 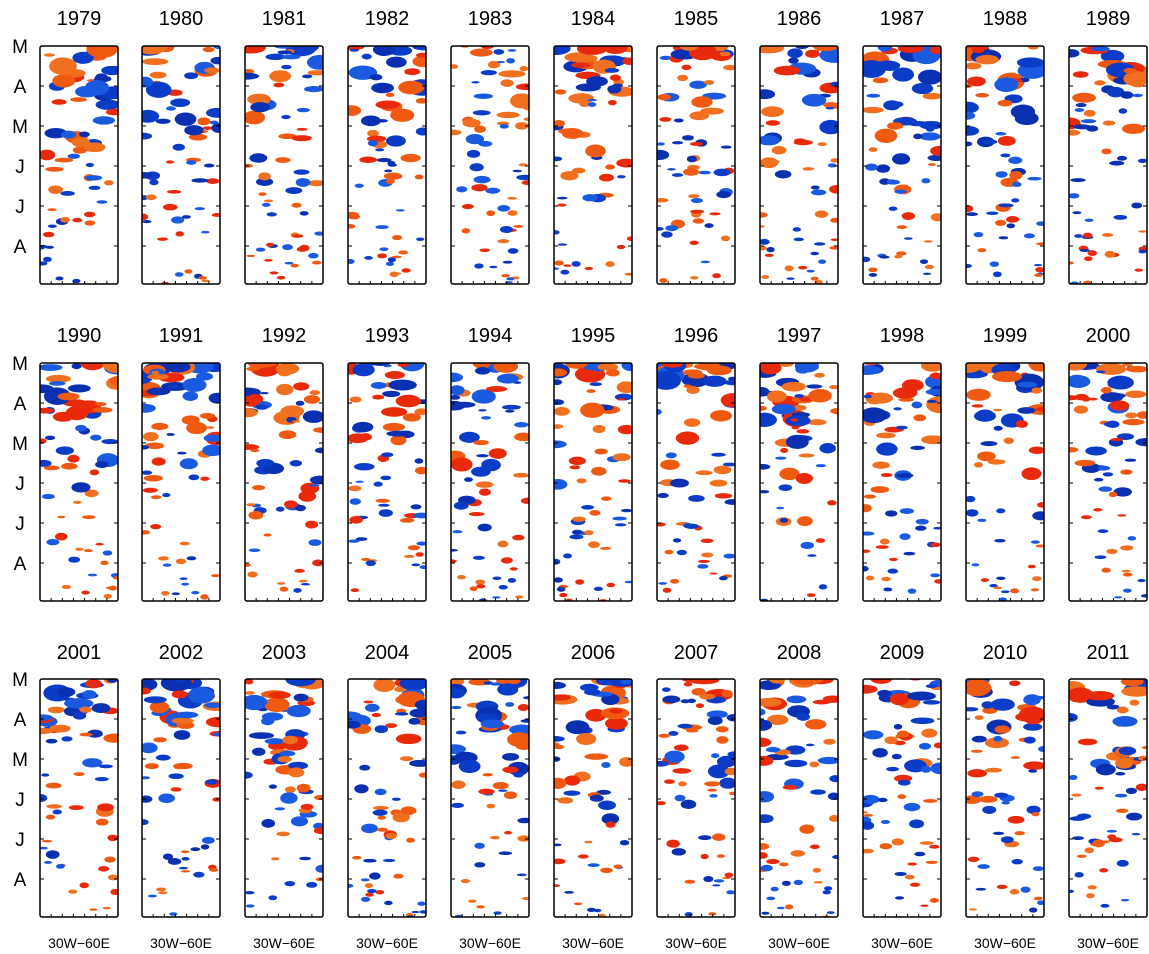 I want to click on panel-frame, so click(x=181, y=165).